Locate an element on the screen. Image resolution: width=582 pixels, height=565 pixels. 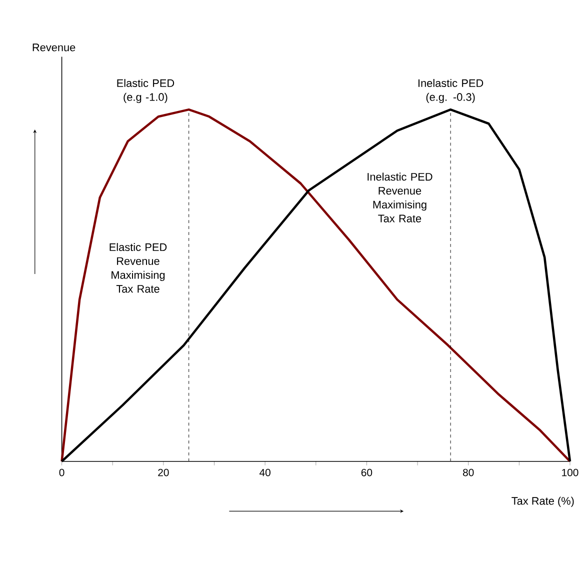
annotation: Inelastic PED (e.g. -0.3) is located at coordinates (451, 91).